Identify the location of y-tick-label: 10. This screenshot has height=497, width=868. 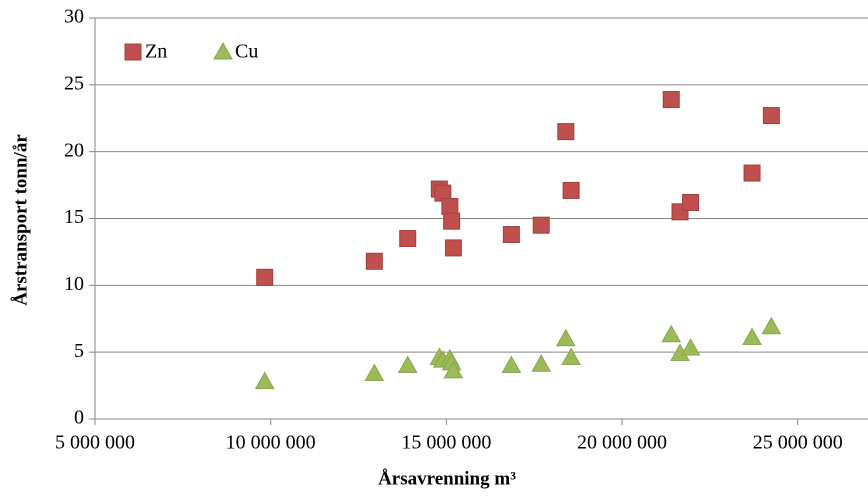
(74, 284).